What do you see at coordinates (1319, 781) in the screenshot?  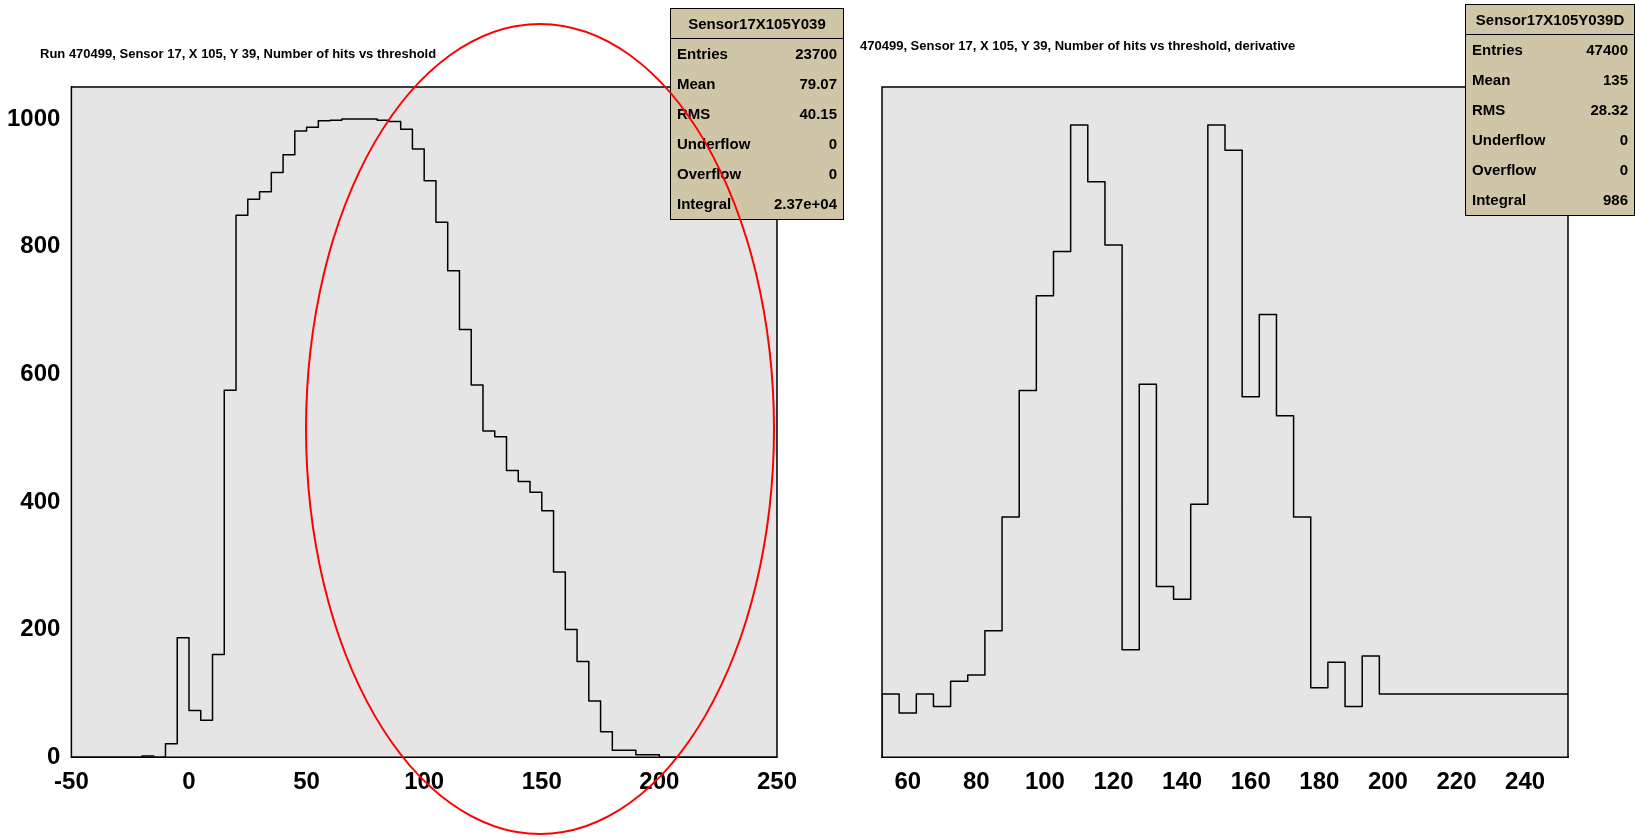 I see `x-tick-label: 180` at bounding box center [1319, 781].